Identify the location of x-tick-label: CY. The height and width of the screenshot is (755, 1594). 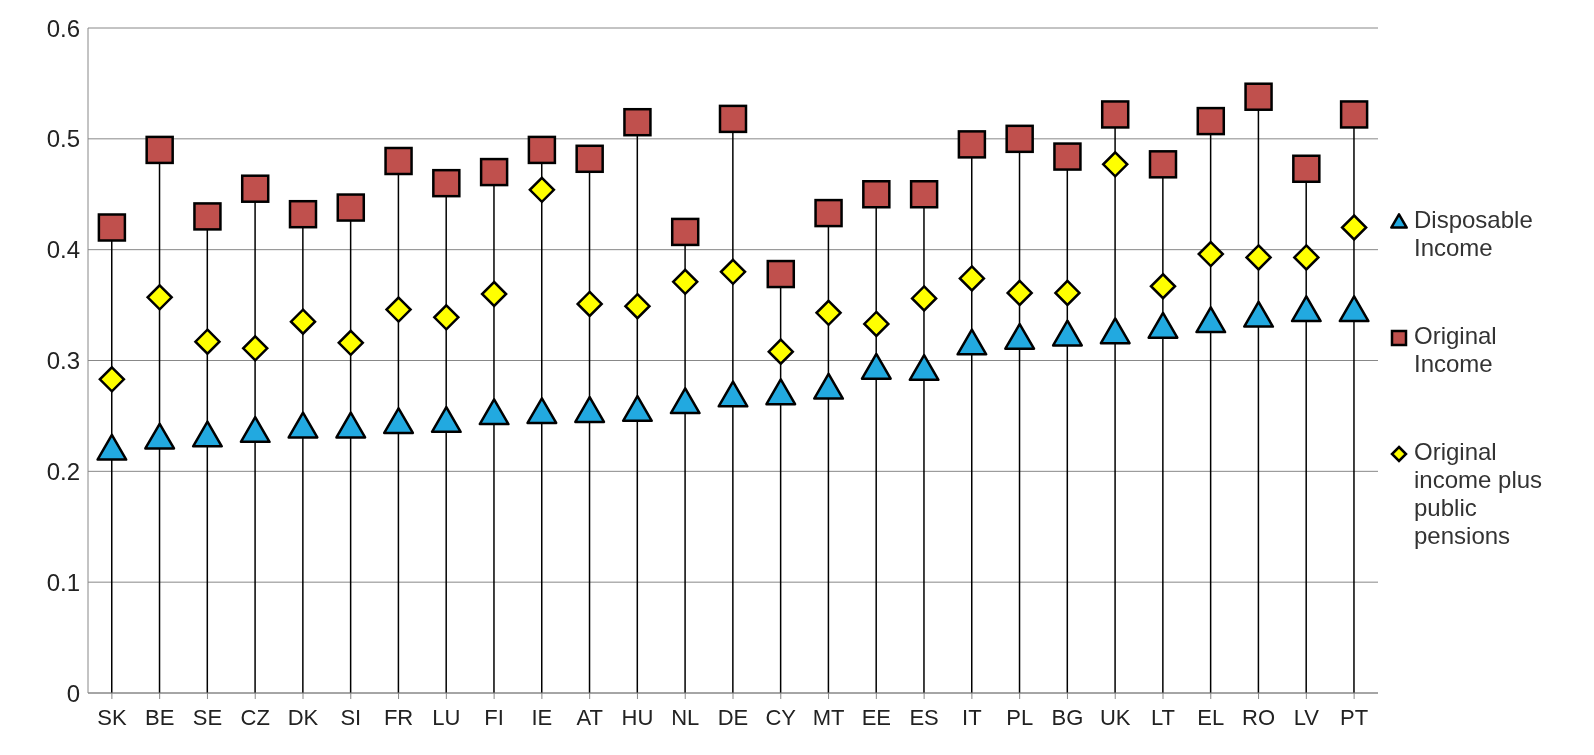
(781, 717).